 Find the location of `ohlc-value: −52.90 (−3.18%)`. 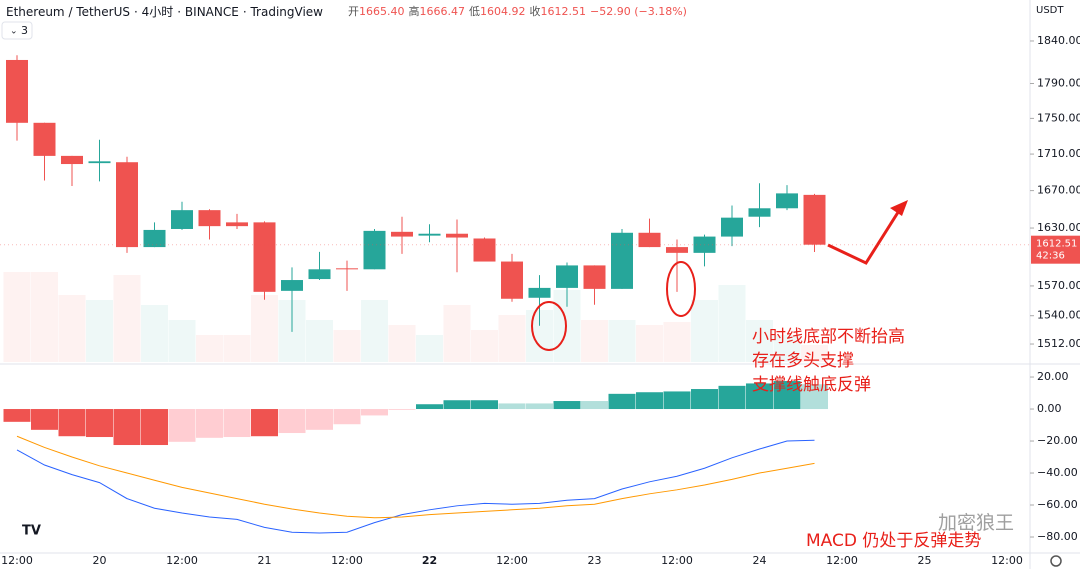

ohlc-value: −52.90 (−3.18%) is located at coordinates (638, 11).